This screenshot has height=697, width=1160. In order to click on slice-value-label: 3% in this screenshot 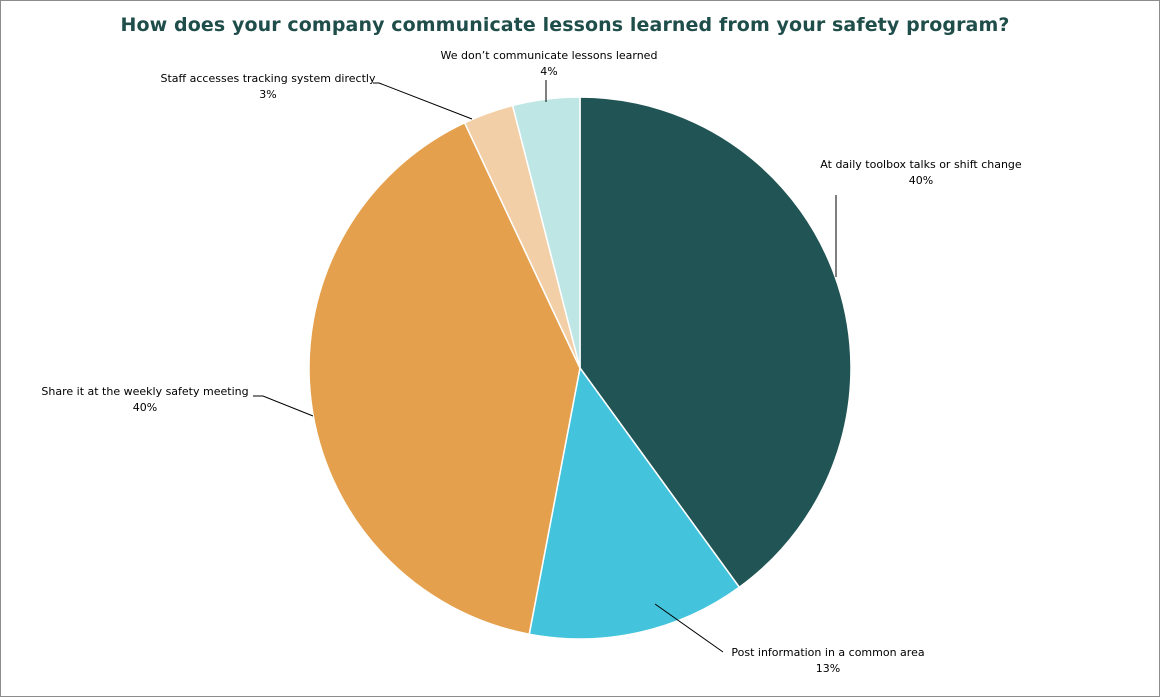, I will do `click(267, 94)`.